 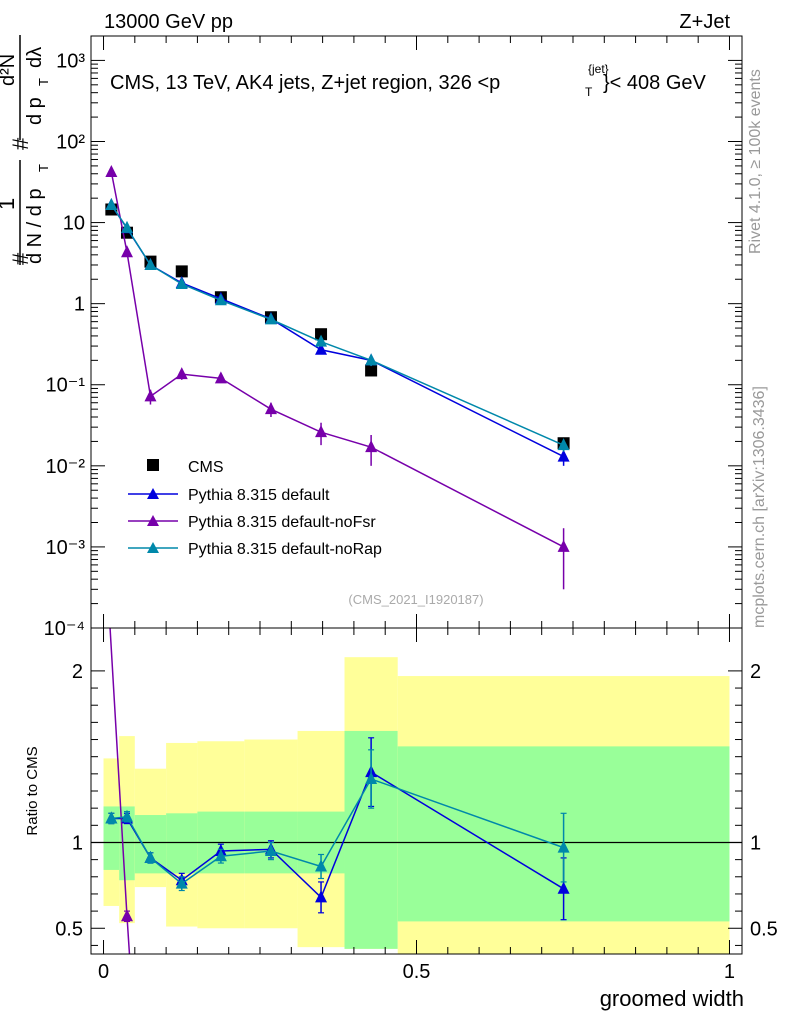 What do you see at coordinates (77, 672) in the screenshot?
I see `ratio-y-tick-label-left: 2` at bounding box center [77, 672].